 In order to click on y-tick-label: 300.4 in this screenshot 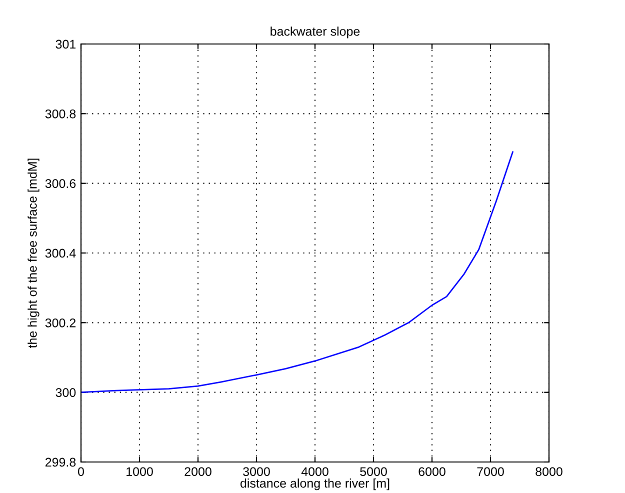, I will do `click(60, 253)`.